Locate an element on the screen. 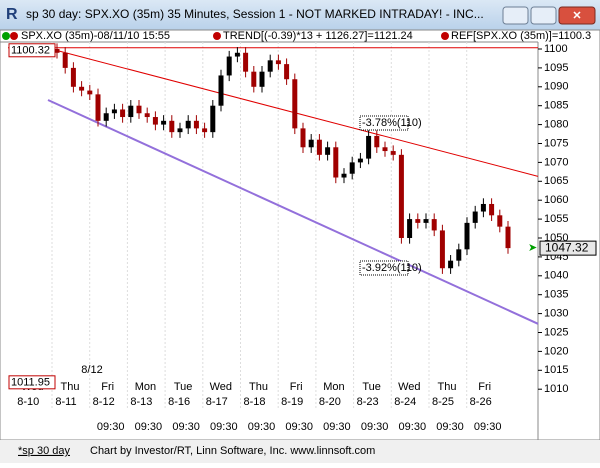 This screenshot has height=468, width=600. legend-entry: SPX.XO (35m)-08/11/10 15:55 is located at coordinates (95, 36).